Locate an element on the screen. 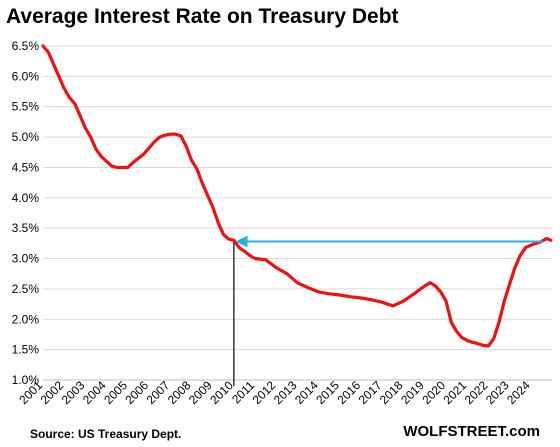 The image size is (560, 447). y-tick-label: 2.0% is located at coordinates (26, 319).